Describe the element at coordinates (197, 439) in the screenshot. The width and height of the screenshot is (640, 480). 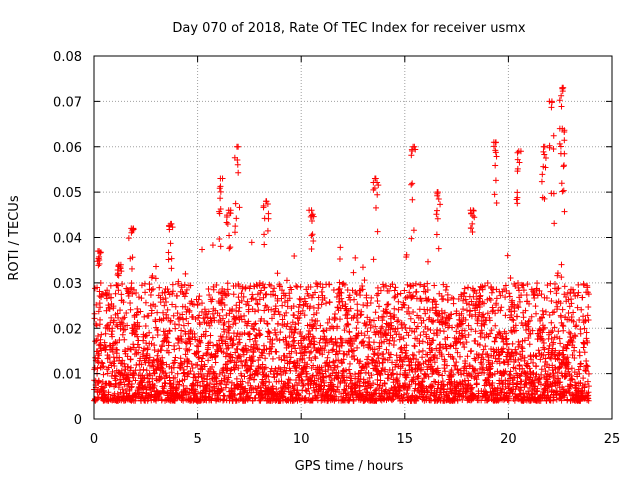
I see `x-tick-label: 5` at that location.